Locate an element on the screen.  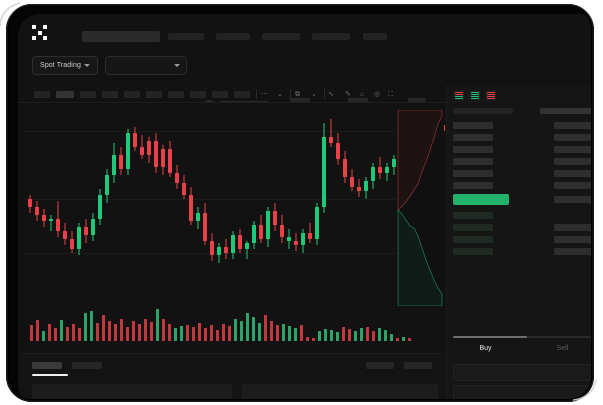
tab-sell: Sell is located at coordinates (562, 348).